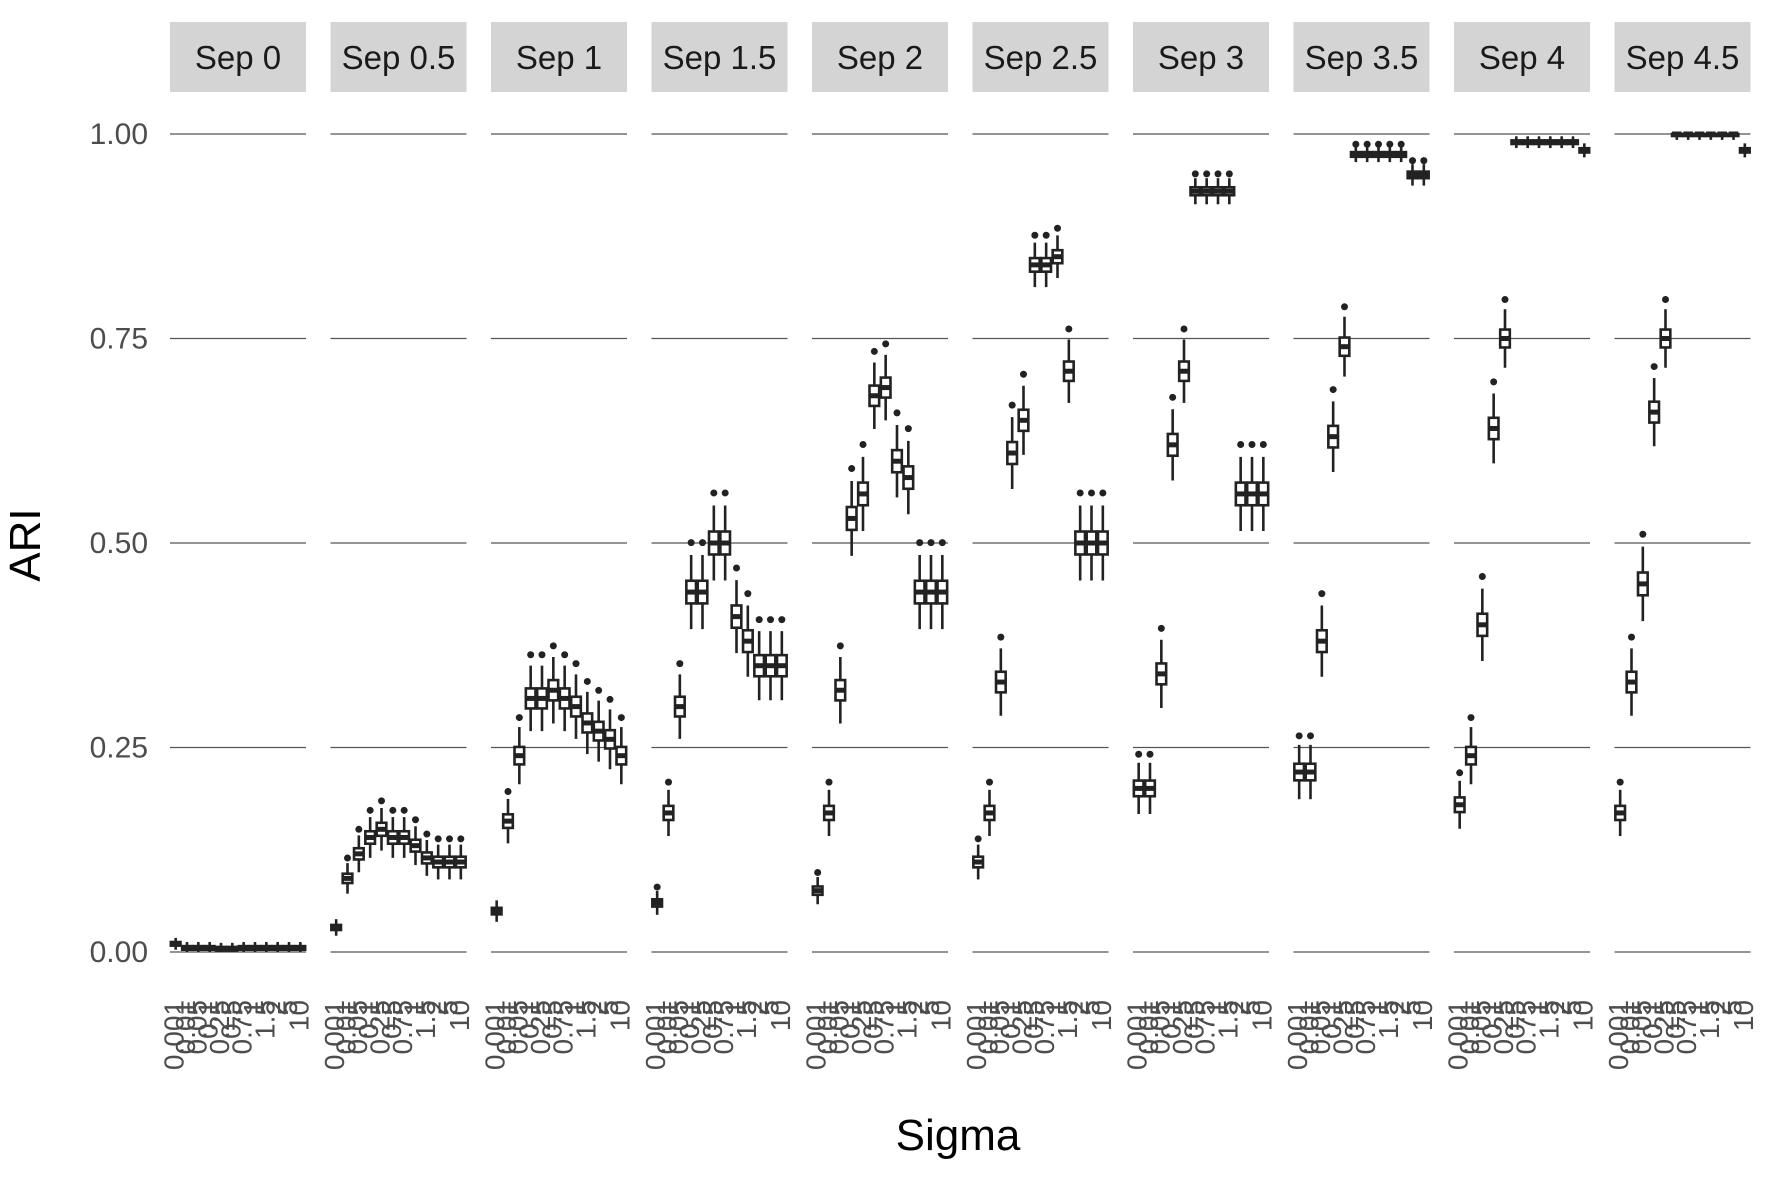  I want to click on facet-strip-label: Sep 2.5, so click(1041, 57).